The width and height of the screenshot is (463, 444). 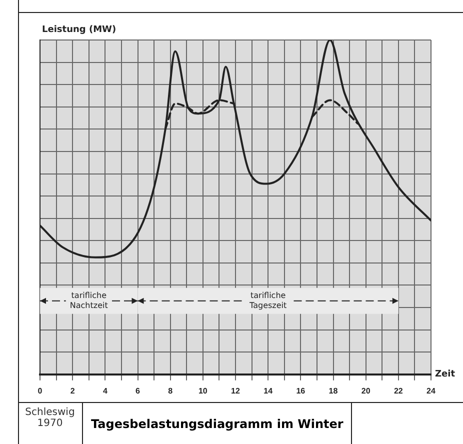 I want to click on x-tick-label: 10, so click(x=203, y=391).